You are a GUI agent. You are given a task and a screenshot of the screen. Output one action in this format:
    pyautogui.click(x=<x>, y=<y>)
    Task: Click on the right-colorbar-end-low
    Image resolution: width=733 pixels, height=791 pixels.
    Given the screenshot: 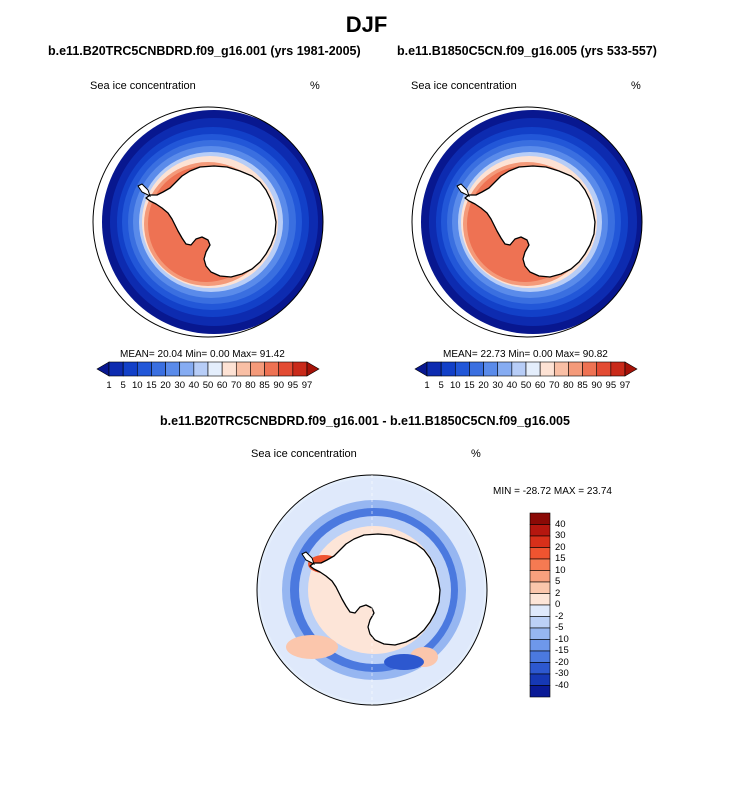 What is the action you would take?
    pyautogui.click(x=421, y=369)
    